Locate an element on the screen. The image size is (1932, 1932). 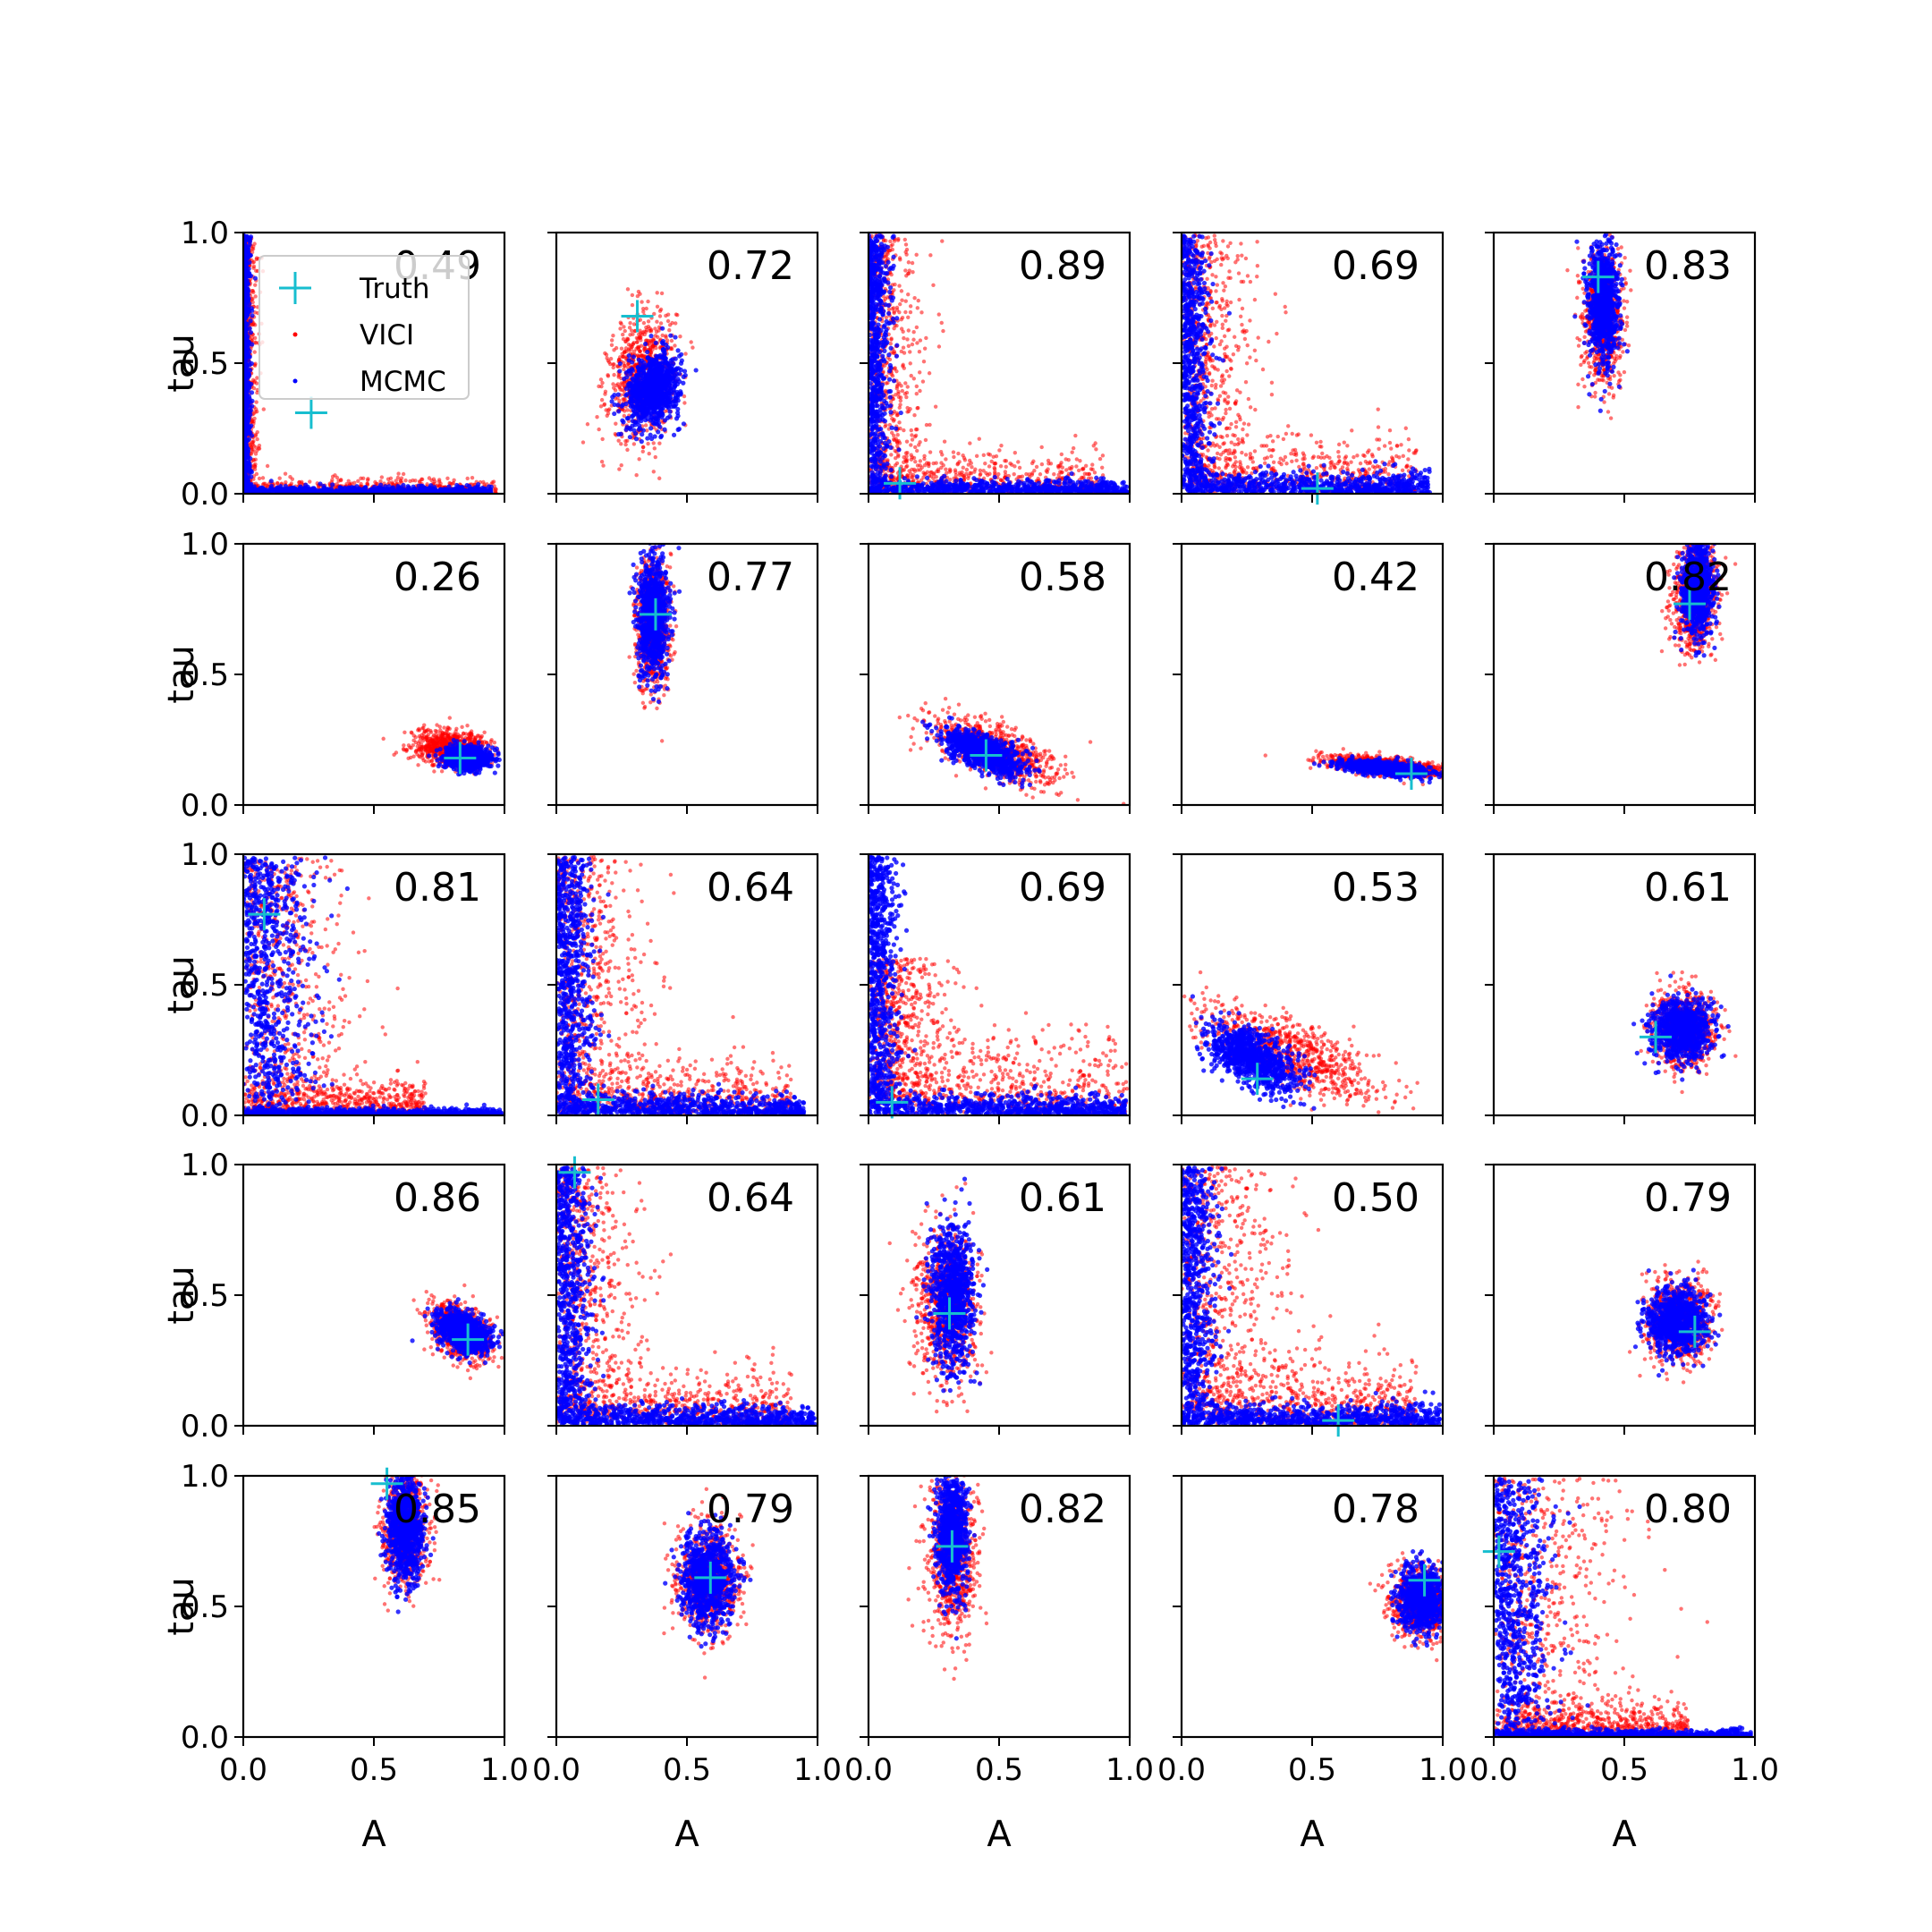
overlap-value: 0.72 is located at coordinates (750, 266).